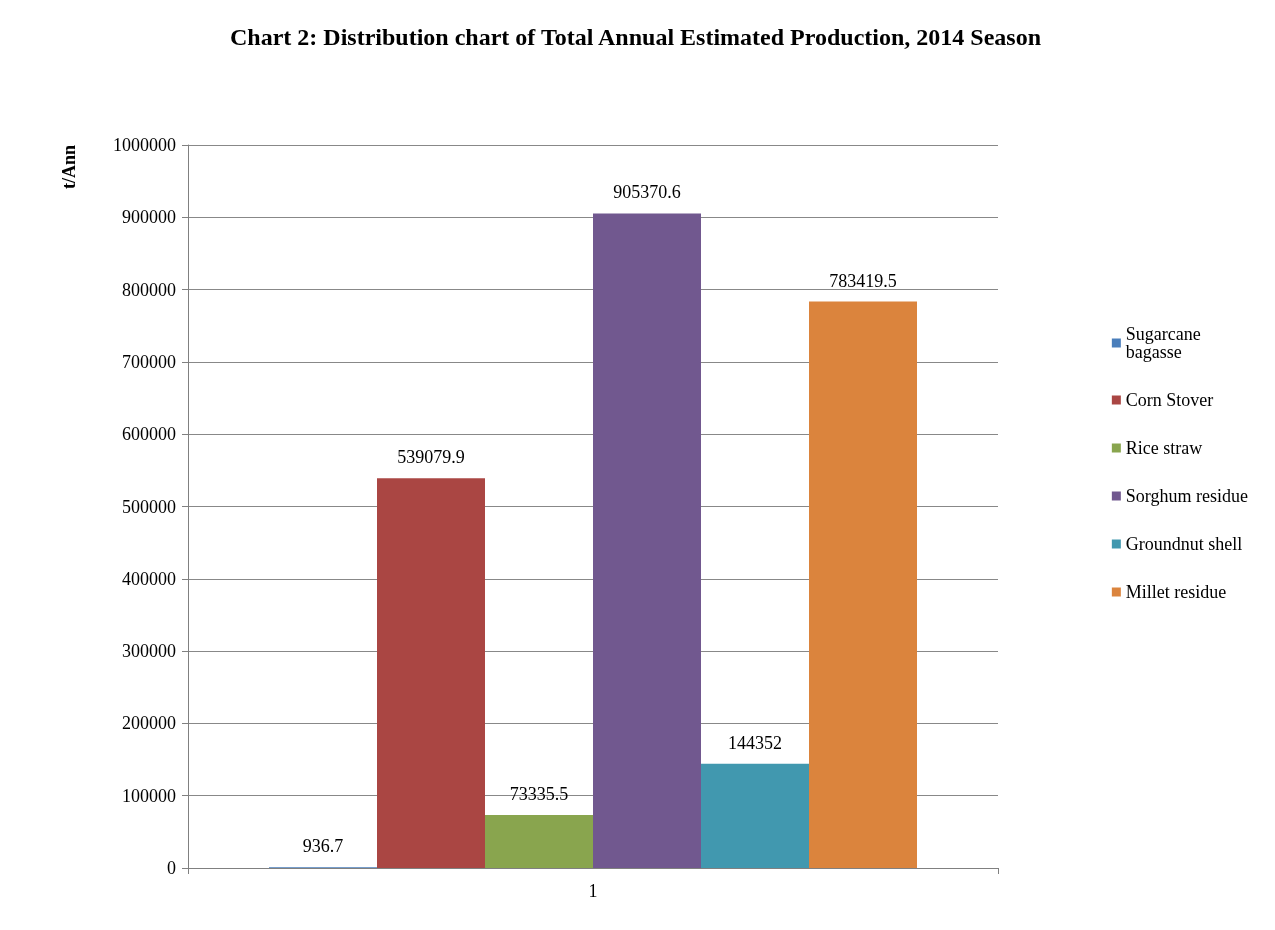  What do you see at coordinates (149, 723) in the screenshot?
I see `y-tick-label: 200000` at bounding box center [149, 723].